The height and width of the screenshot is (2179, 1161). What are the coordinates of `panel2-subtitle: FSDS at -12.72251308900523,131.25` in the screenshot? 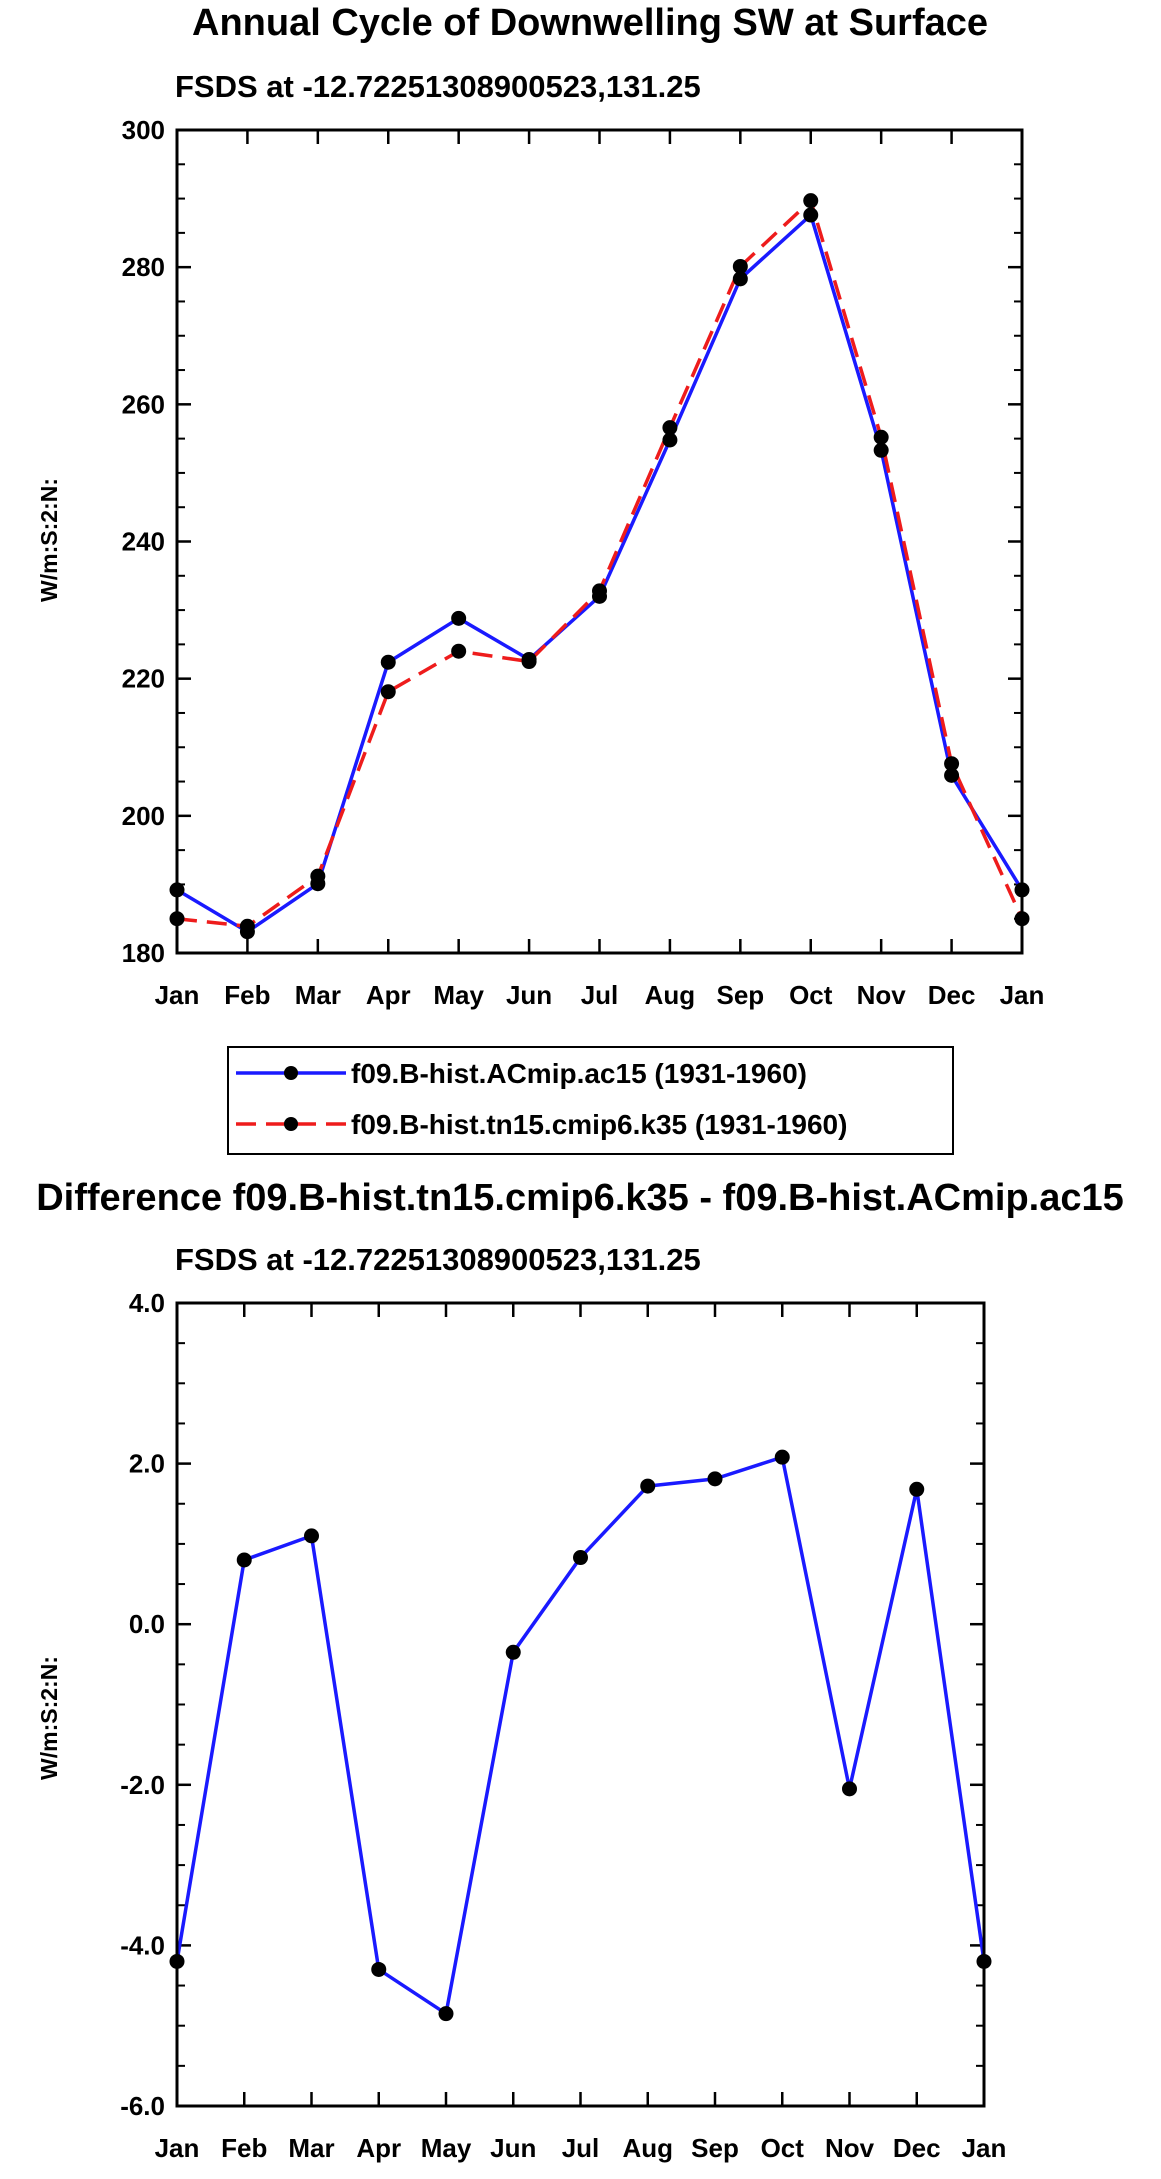 It's located at (438, 1259).